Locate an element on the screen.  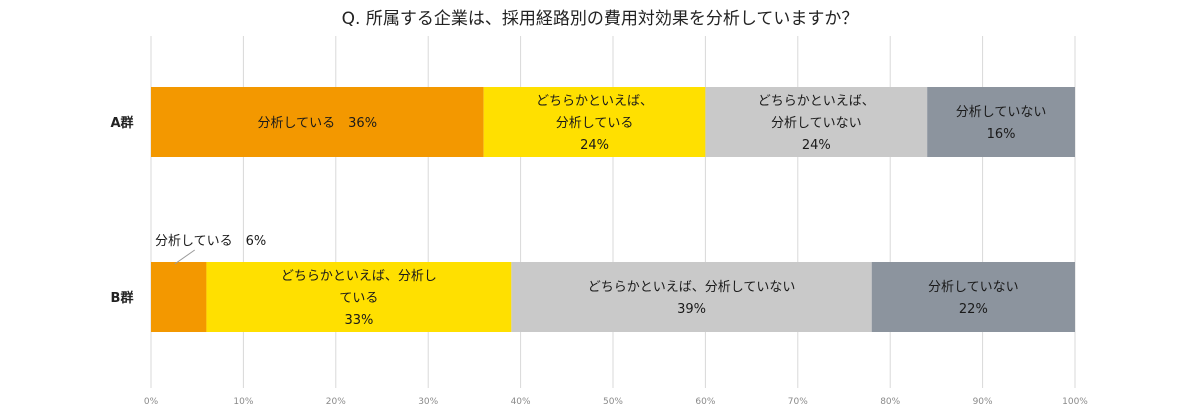
data-label: どちらかといえば、分析している 24% is located at coordinates (594, 123).